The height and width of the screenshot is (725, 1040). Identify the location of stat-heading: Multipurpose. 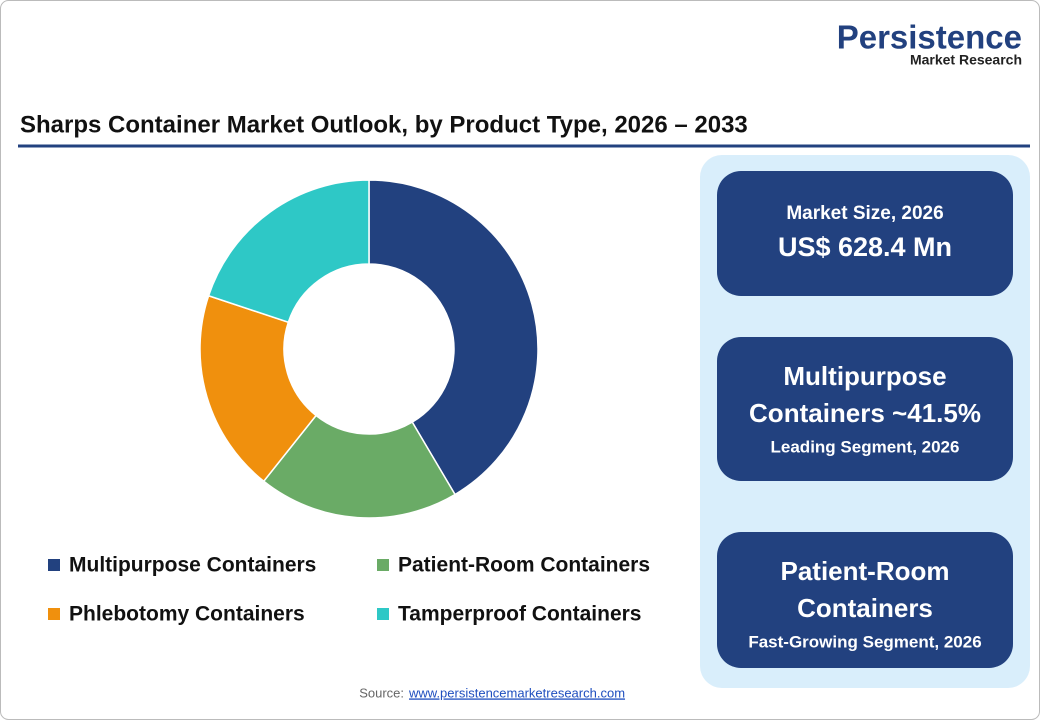
(864, 376).